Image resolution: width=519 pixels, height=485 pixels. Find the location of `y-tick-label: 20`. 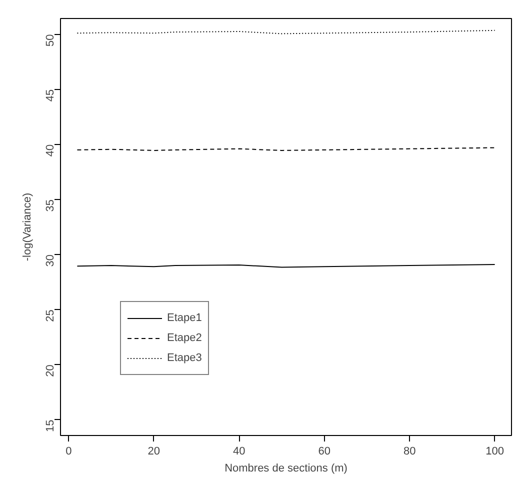

y-tick-label: 20 is located at coordinates (50, 370).